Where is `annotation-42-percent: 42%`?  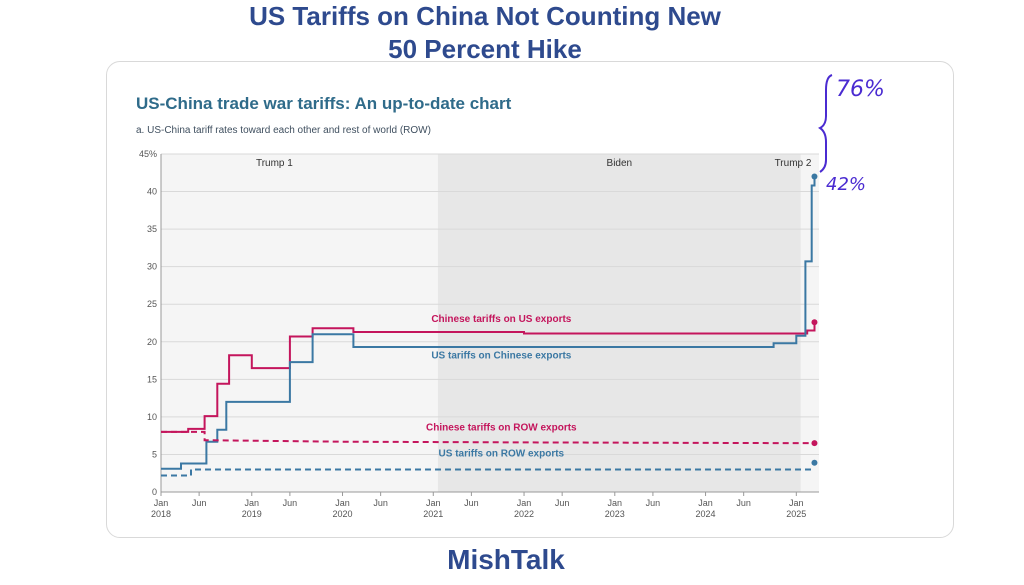
annotation-42-percent: 42% is located at coordinates (846, 184).